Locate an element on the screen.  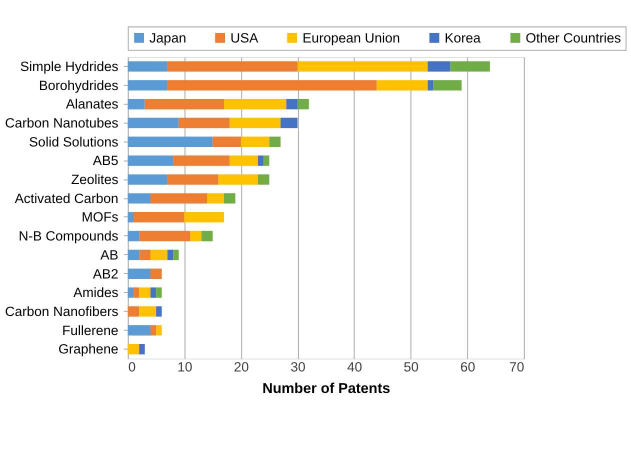
x-tick-label: 10 is located at coordinates (184, 367).